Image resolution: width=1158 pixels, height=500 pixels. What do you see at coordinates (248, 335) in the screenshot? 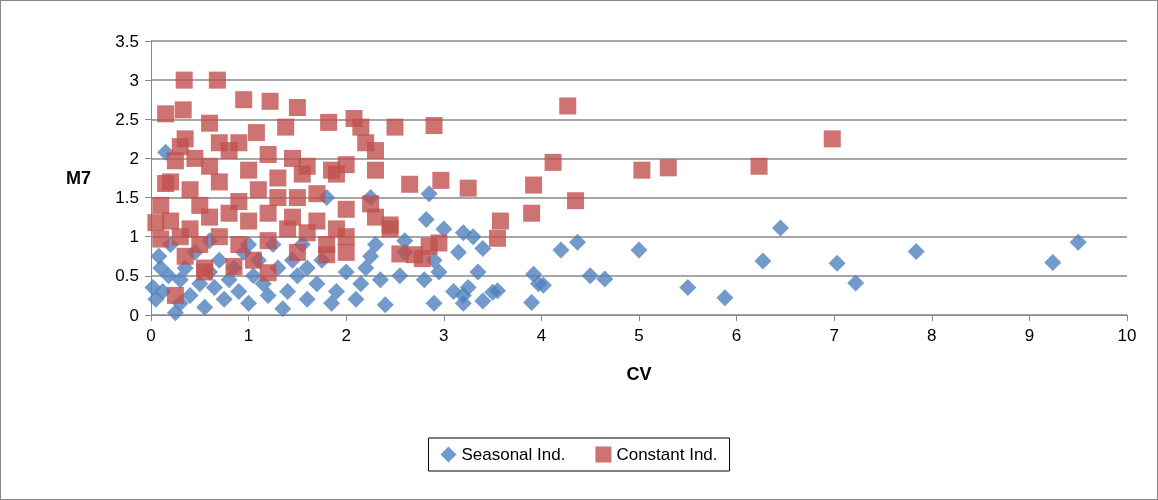
I see `x-tick-label: 1` at bounding box center [248, 335].